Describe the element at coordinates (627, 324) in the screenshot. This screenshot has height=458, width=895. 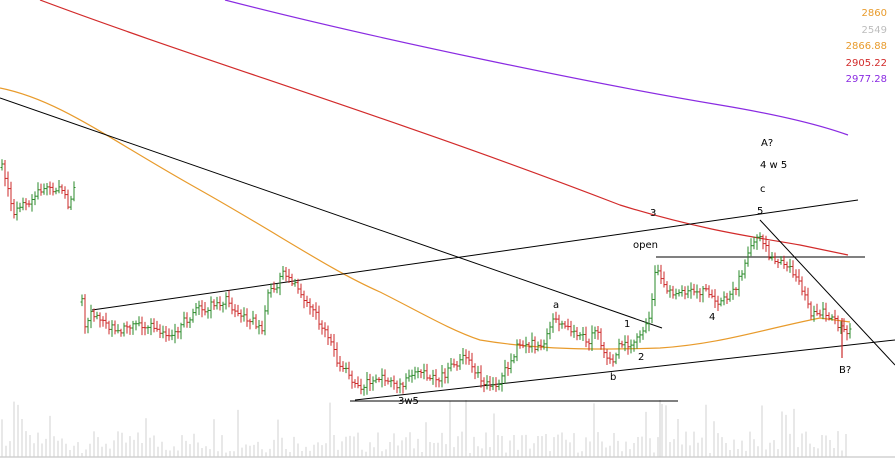
I see `wave-label: 1` at that location.